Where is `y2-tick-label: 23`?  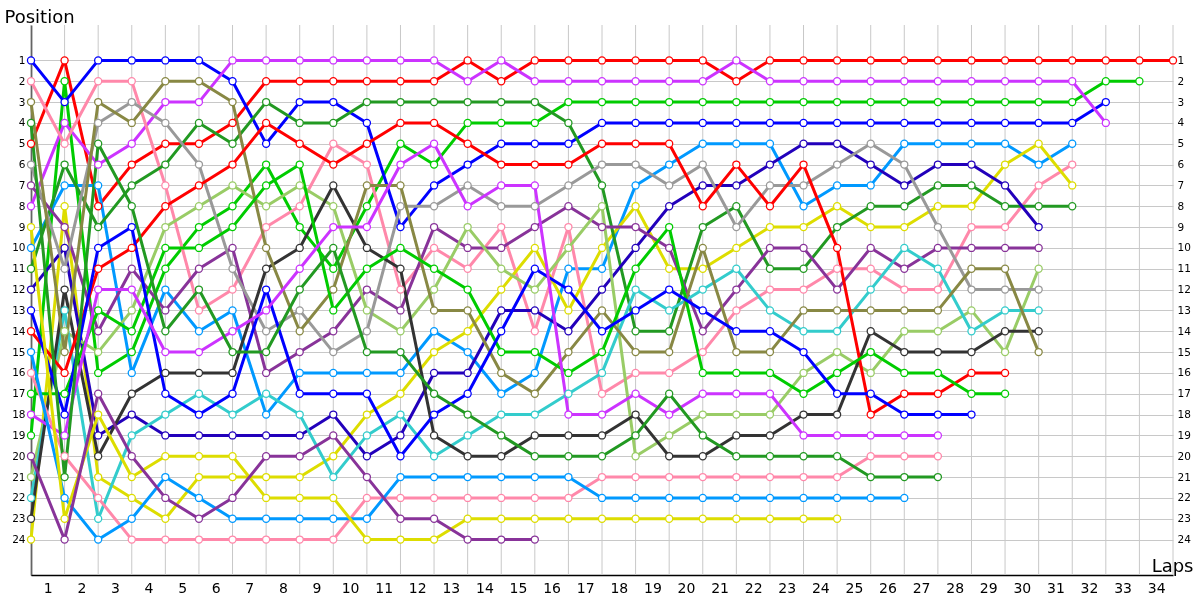
y2-tick-label: 23 is located at coordinates (1184, 518).